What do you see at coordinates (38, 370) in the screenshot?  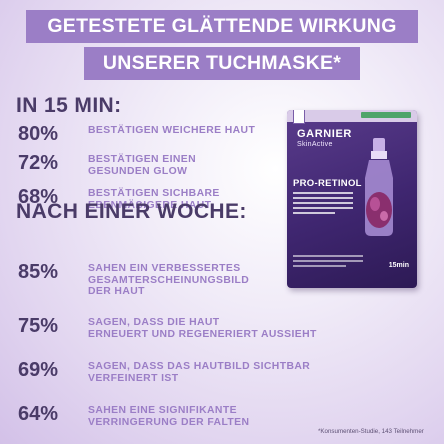 I see `stat-percentage: 69%` at bounding box center [38, 370].